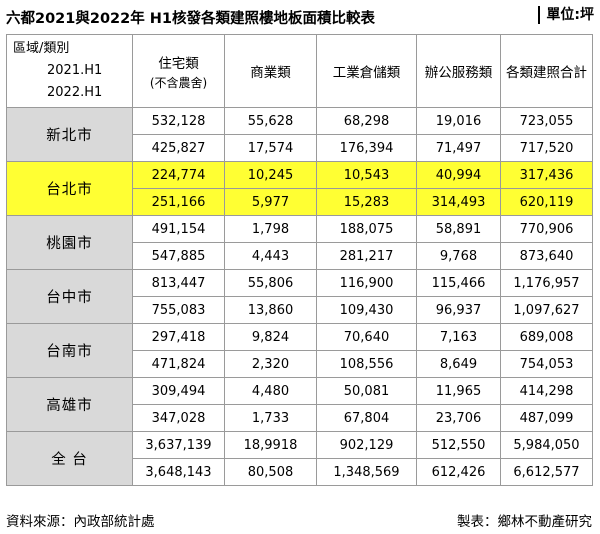  I want to click on col-header-residential-label: 住宅類, so click(178, 63).